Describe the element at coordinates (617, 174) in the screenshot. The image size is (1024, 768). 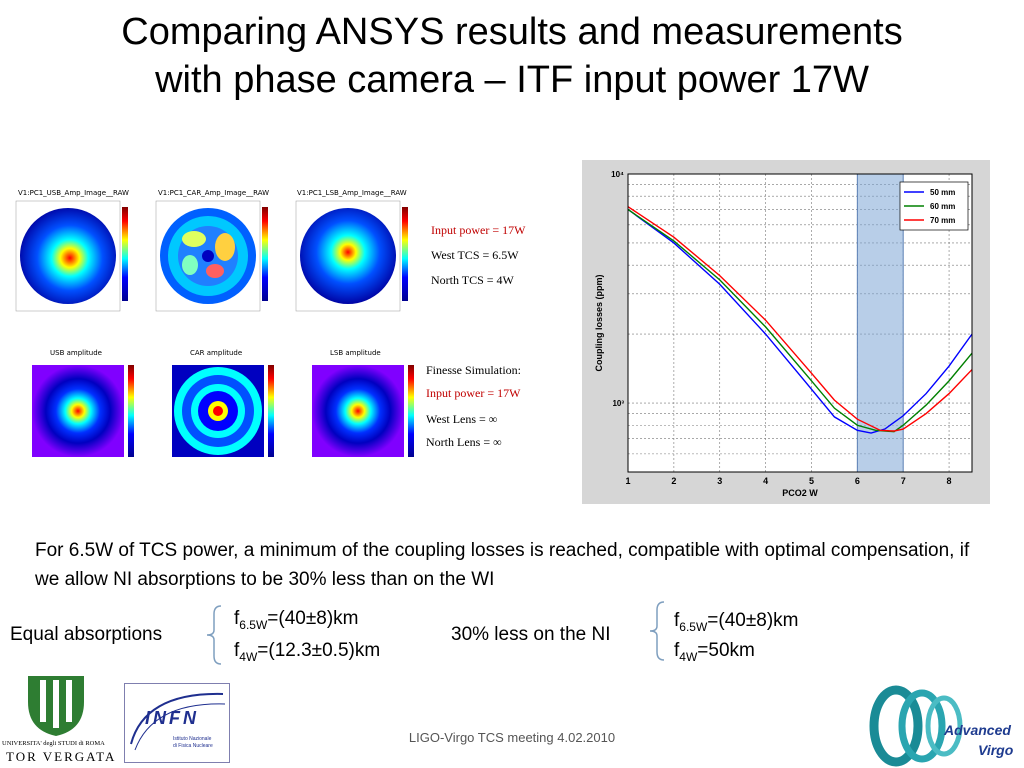
I see `y-tick-label: 10⁴` at that location.